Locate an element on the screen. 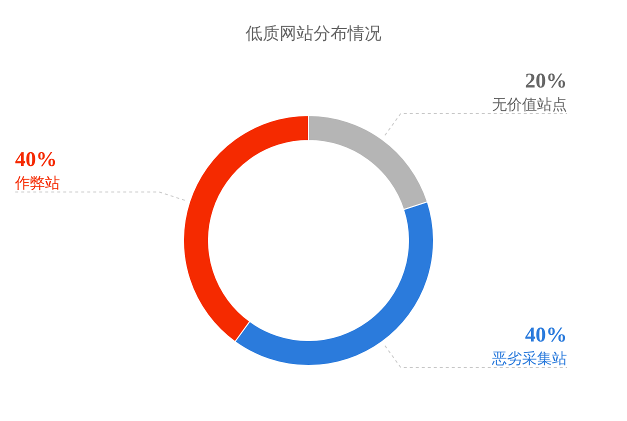 This screenshot has width=627, height=421. chart-title: 低质网站分布情况 is located at coordinates (313, 34).